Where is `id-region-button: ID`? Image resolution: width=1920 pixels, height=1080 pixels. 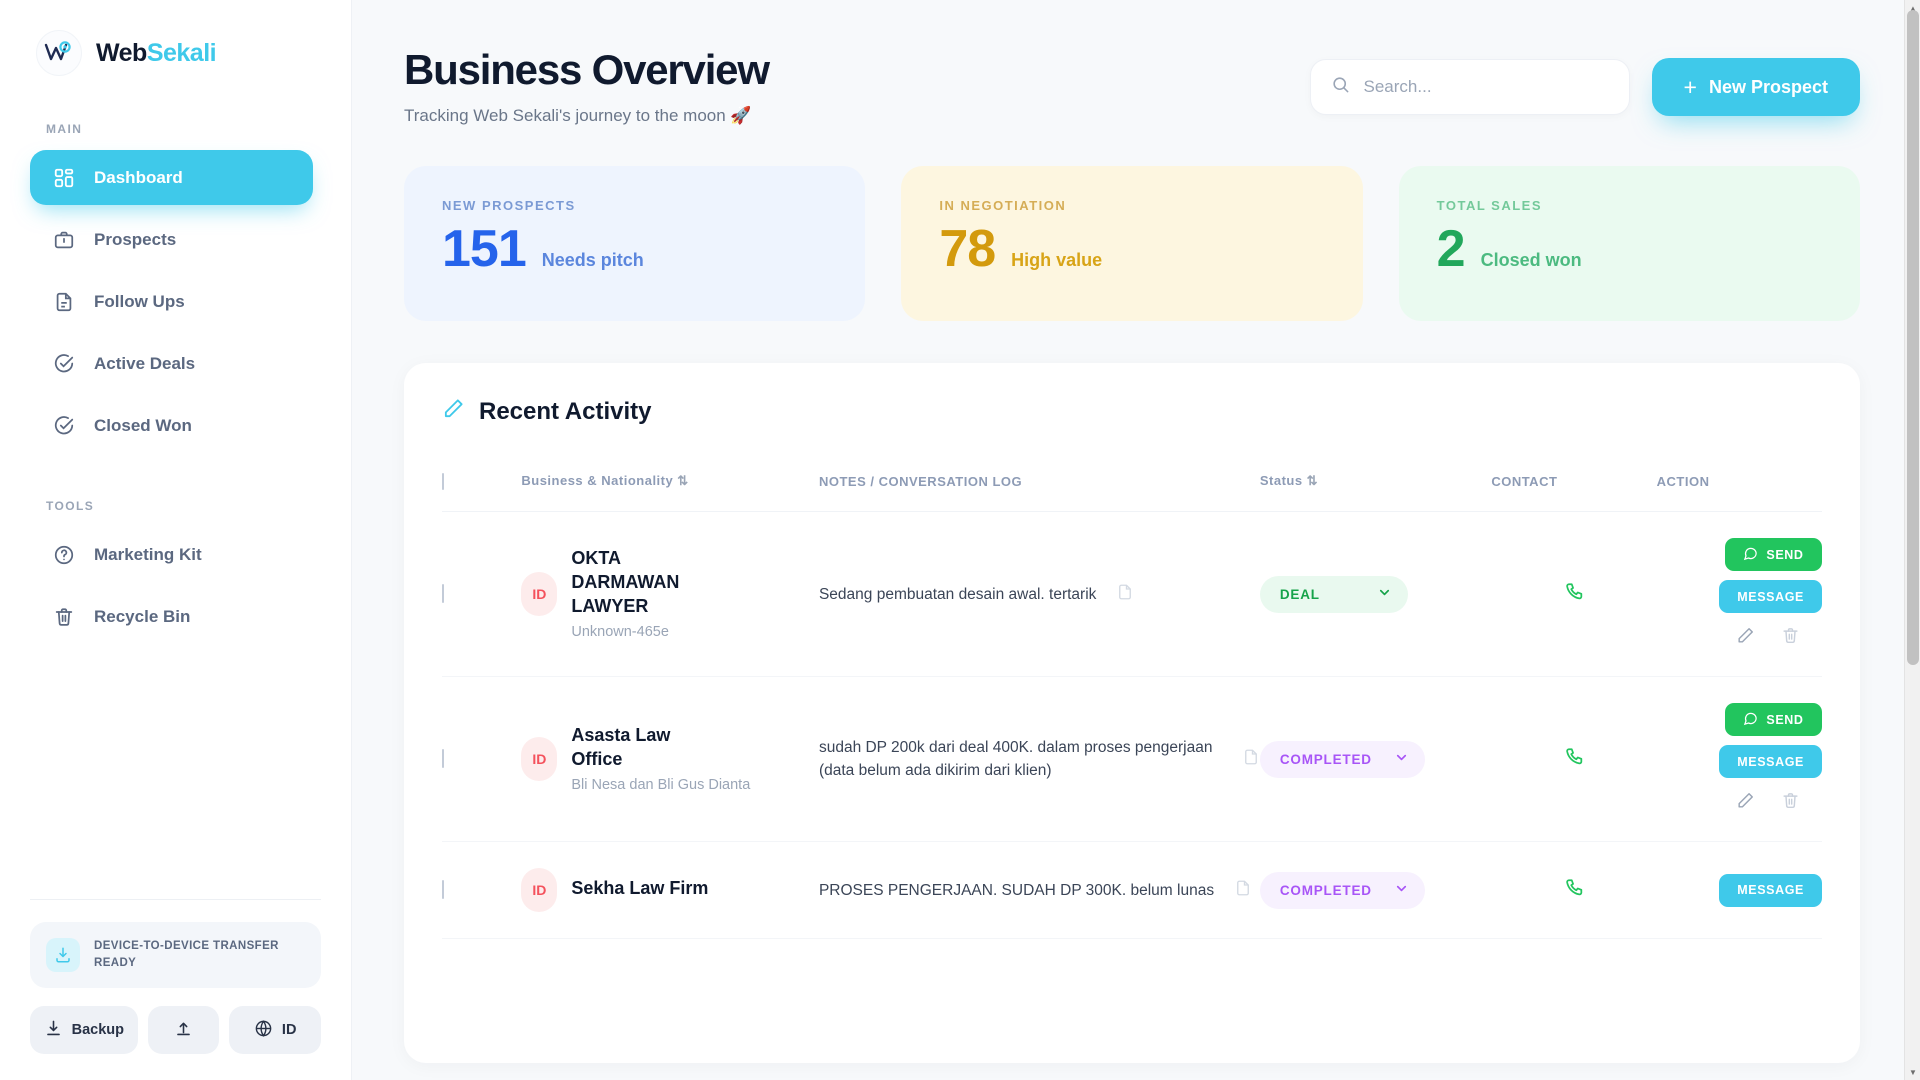 id-region-button: ID is located at coordinates (275, 1030).